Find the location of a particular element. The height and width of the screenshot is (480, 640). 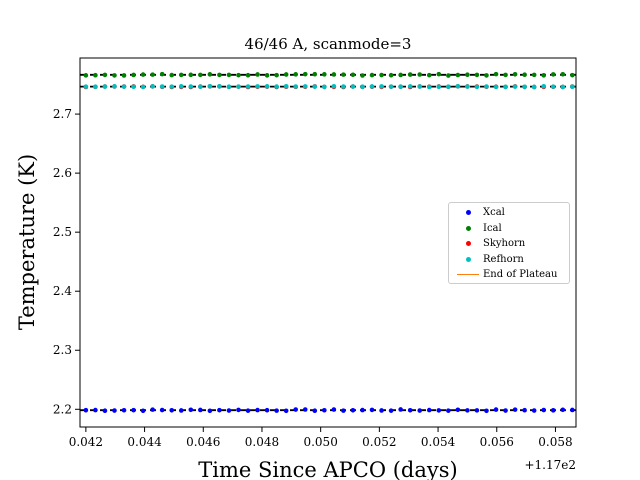

x-tick-label: 0.044 is located at coordinates (144, 442).